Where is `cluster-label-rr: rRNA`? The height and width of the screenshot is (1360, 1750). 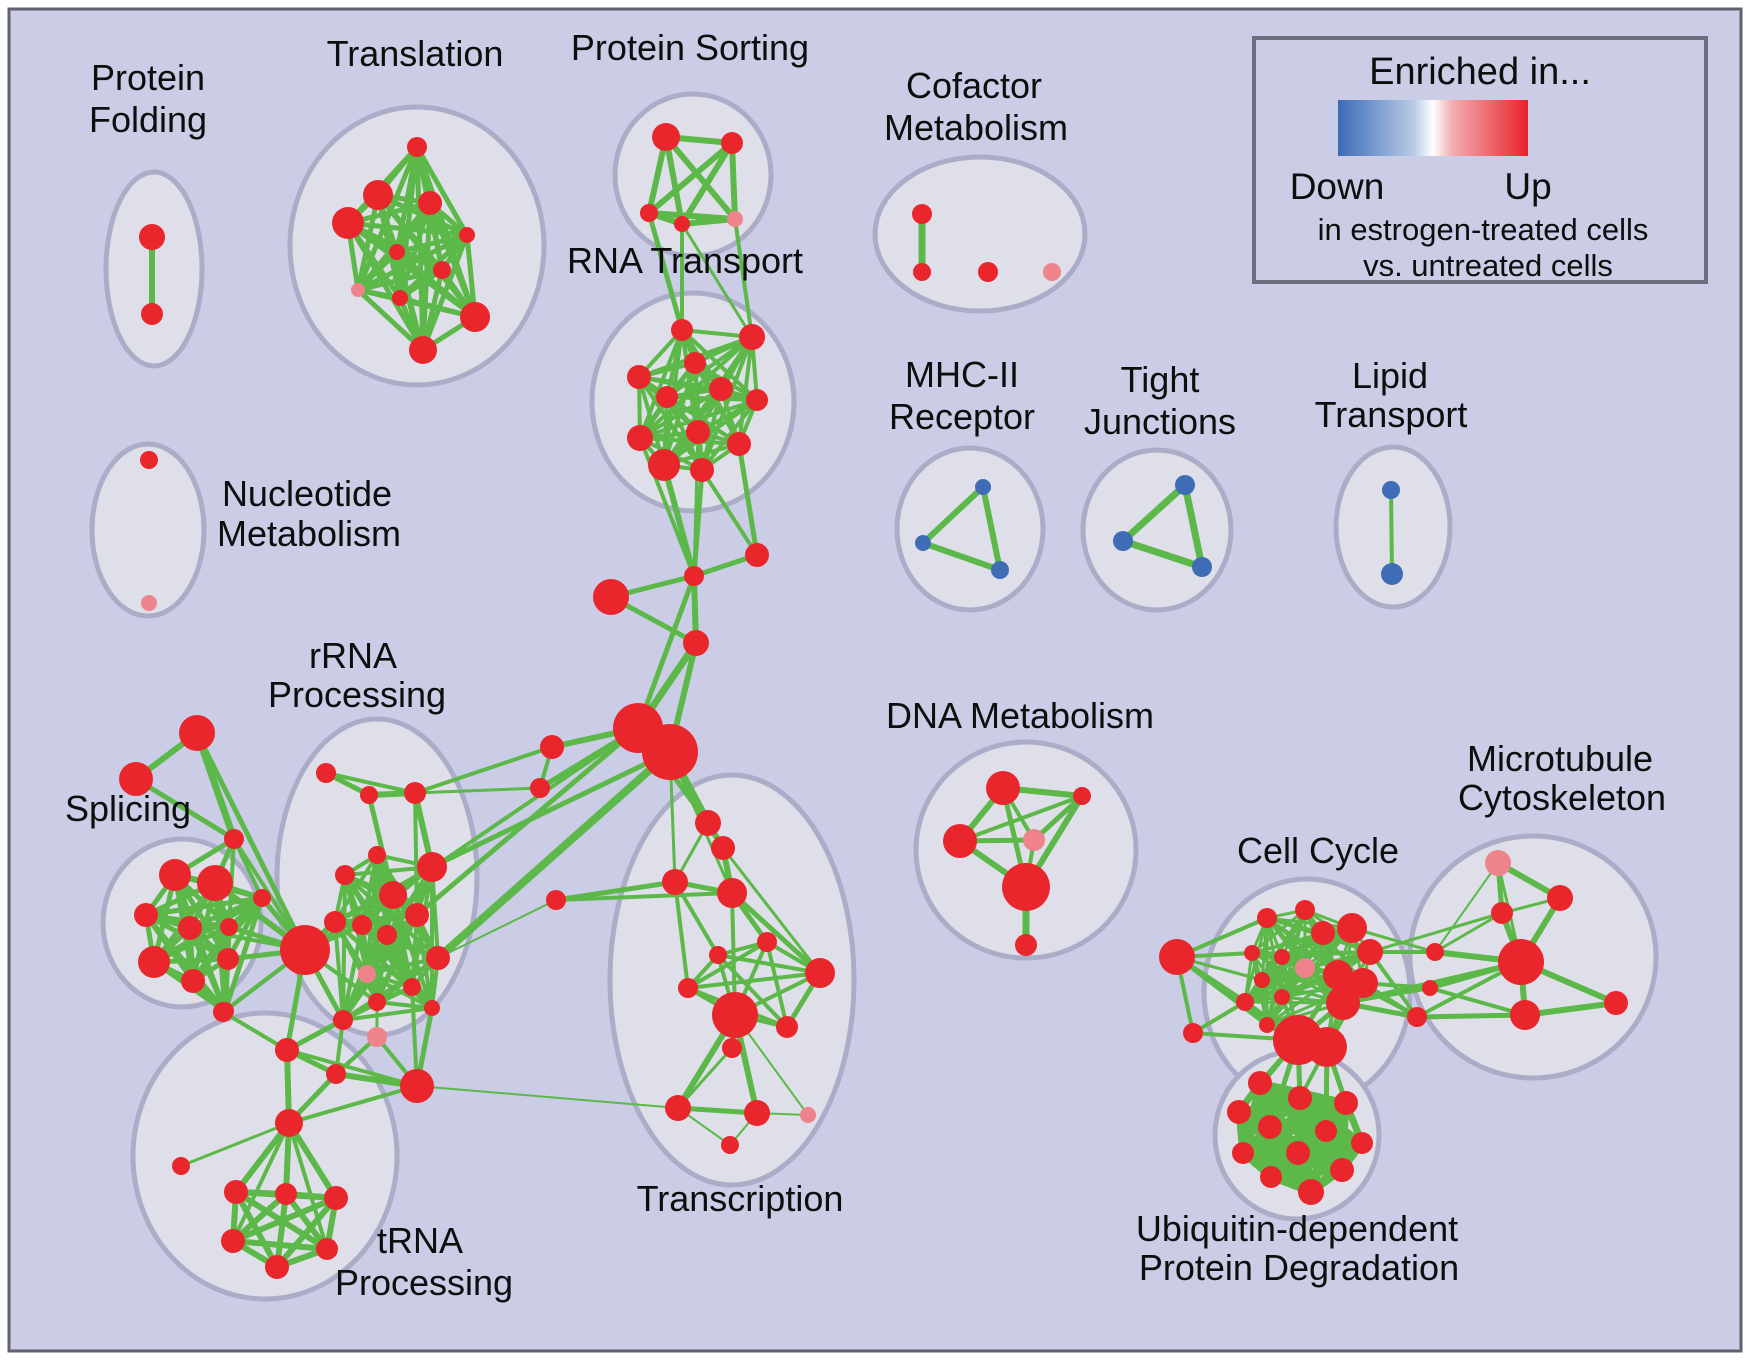 cluster-label-rr: rRNA is located at coordinates (353, 655).